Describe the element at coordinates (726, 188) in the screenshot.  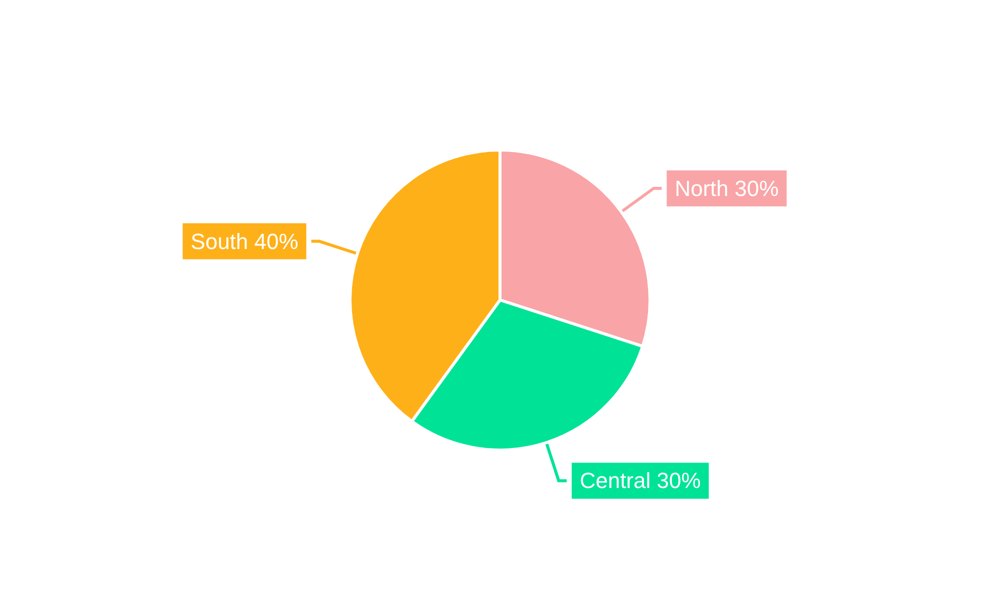
I see `slice-label: North 30%` at that location.